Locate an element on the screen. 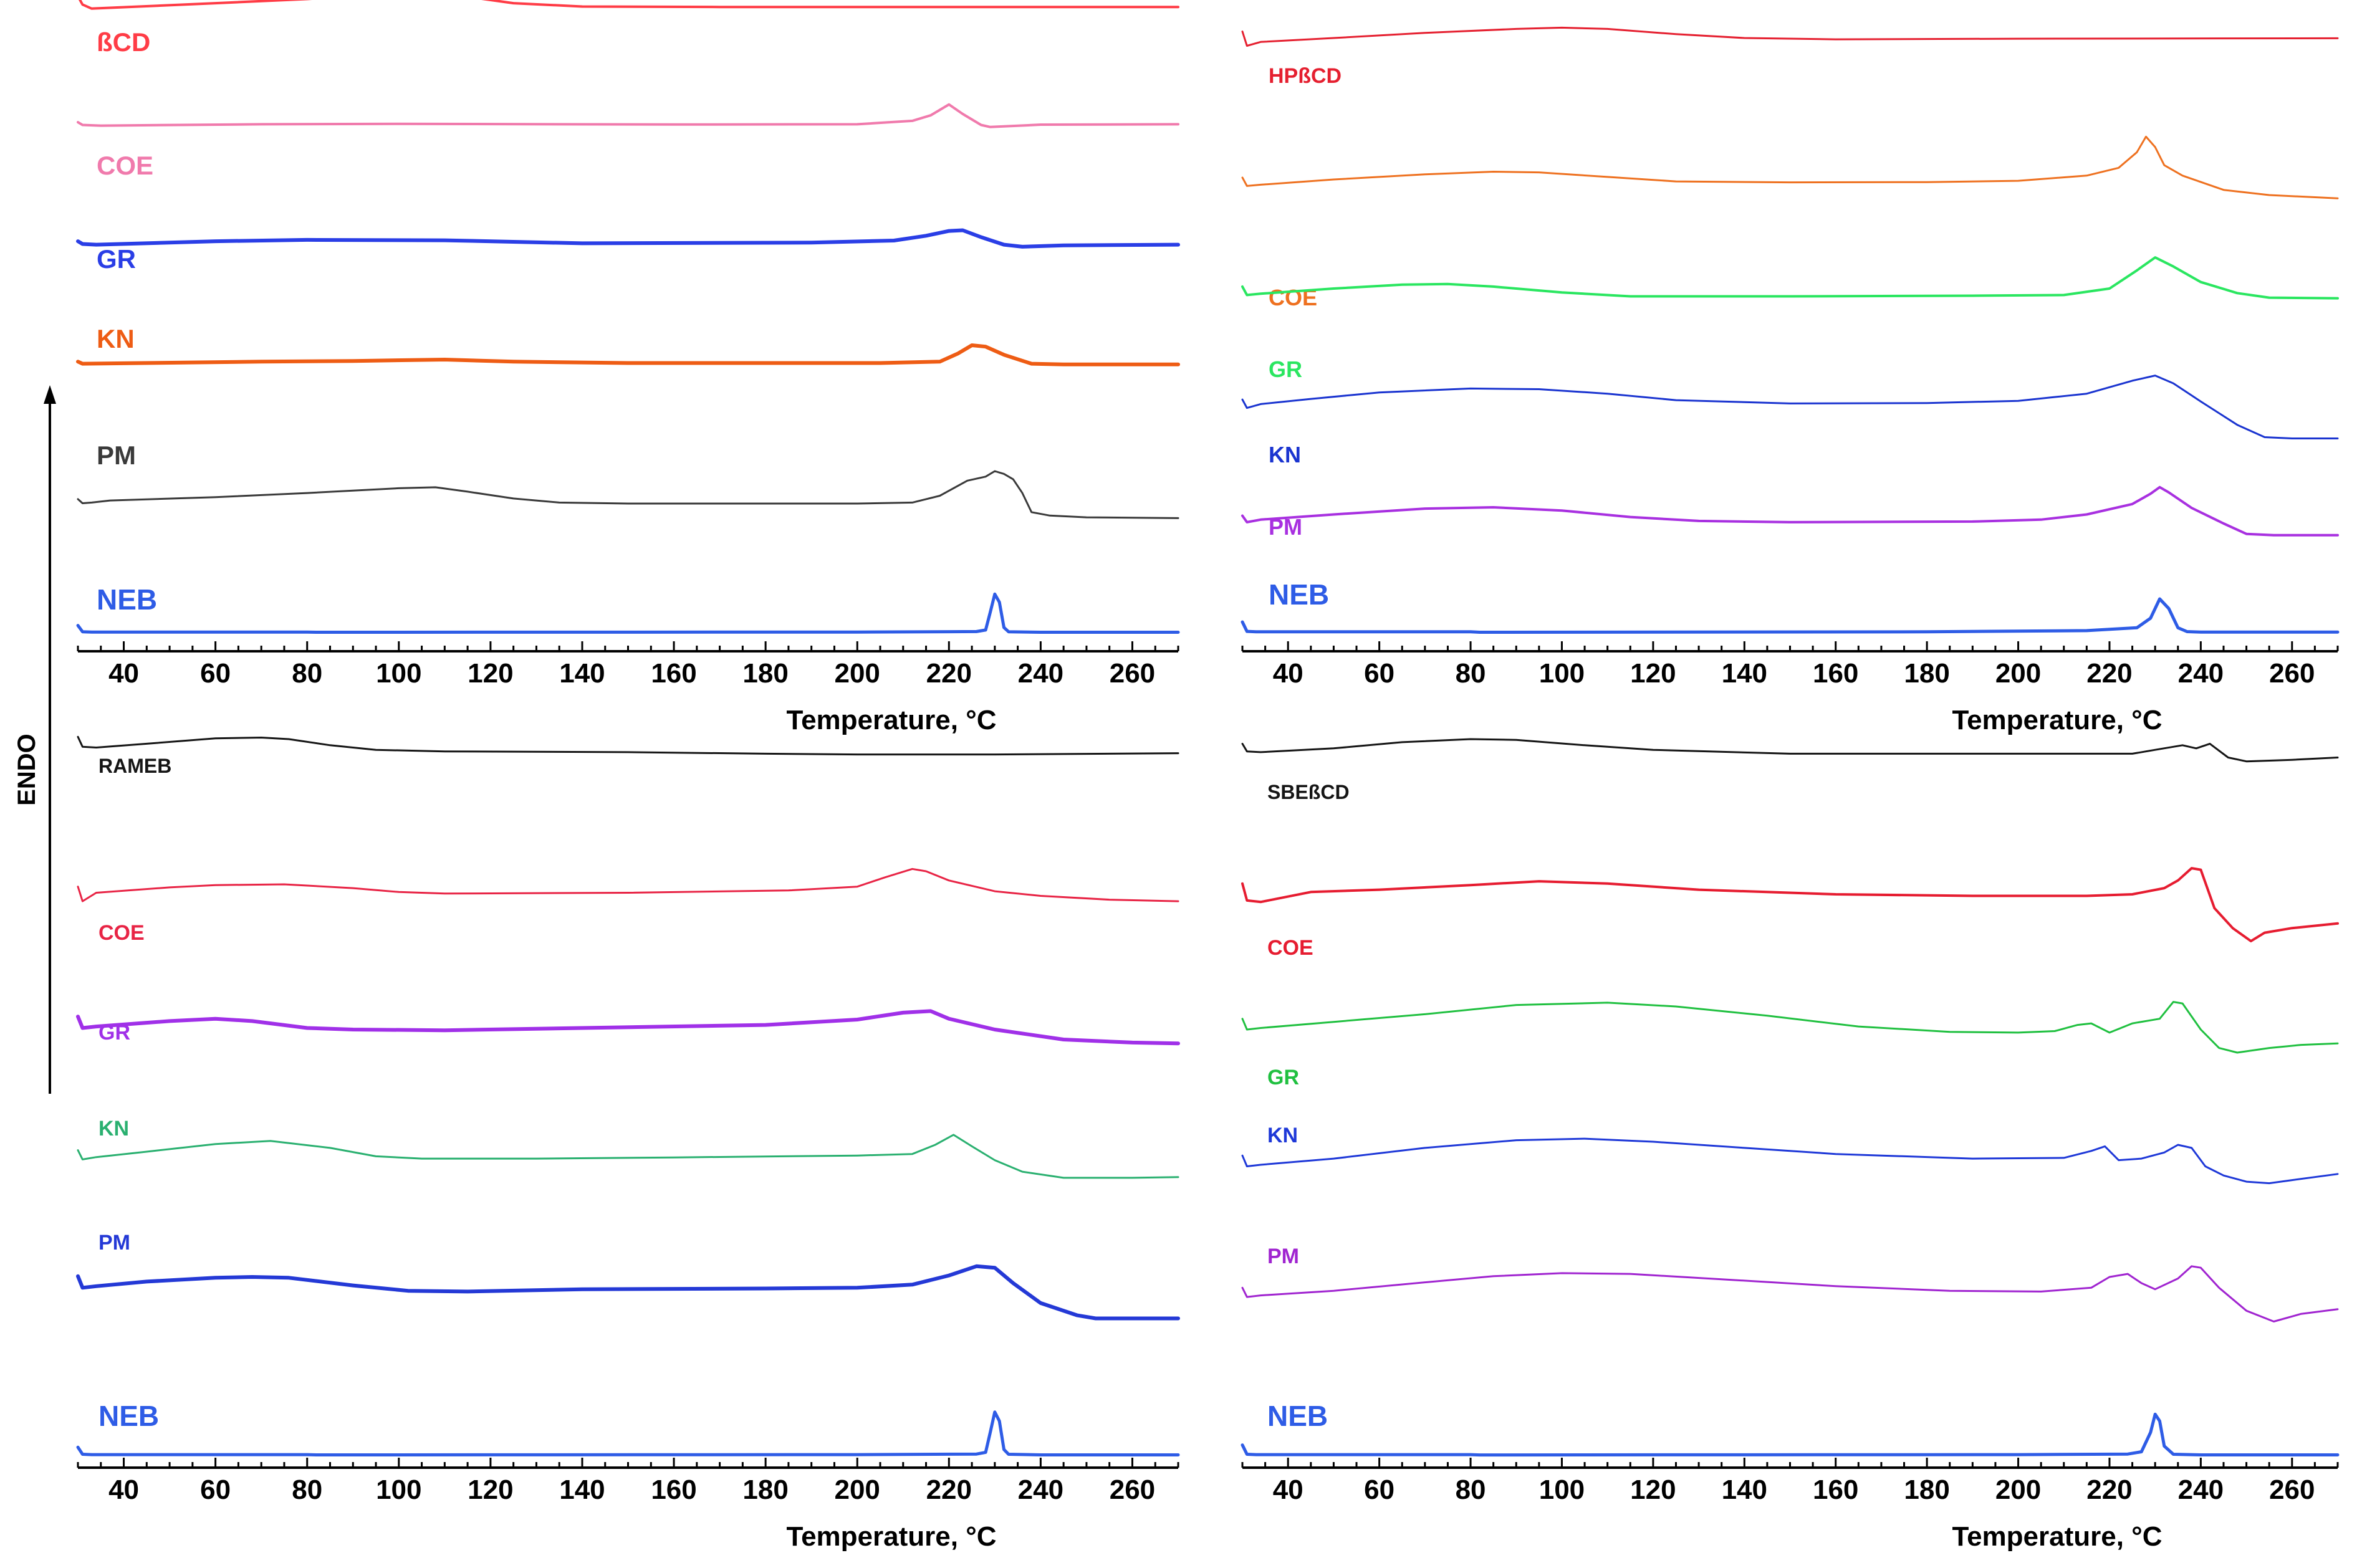 This screenshot has width=2357, height=1568. series-curve-sbeßcd is located at coordinates (1790, 750).